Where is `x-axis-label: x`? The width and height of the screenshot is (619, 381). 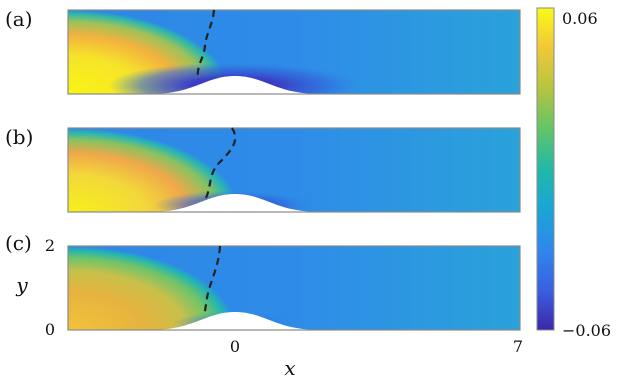
x-axis-label: x is located at coordinates (289, 368).